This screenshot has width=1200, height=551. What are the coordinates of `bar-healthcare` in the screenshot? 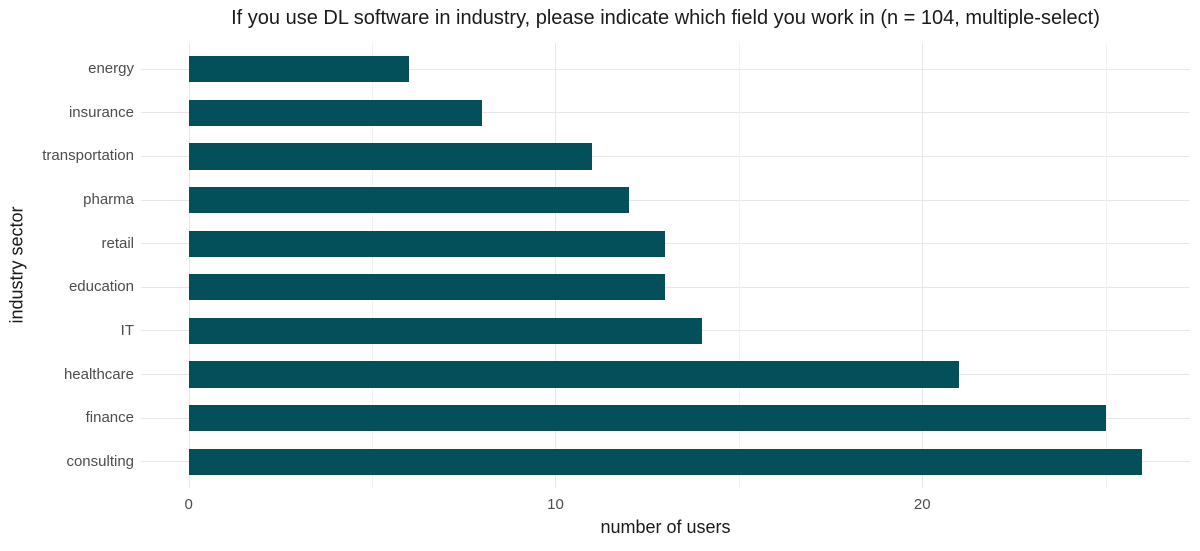 It's located at (573, 374).